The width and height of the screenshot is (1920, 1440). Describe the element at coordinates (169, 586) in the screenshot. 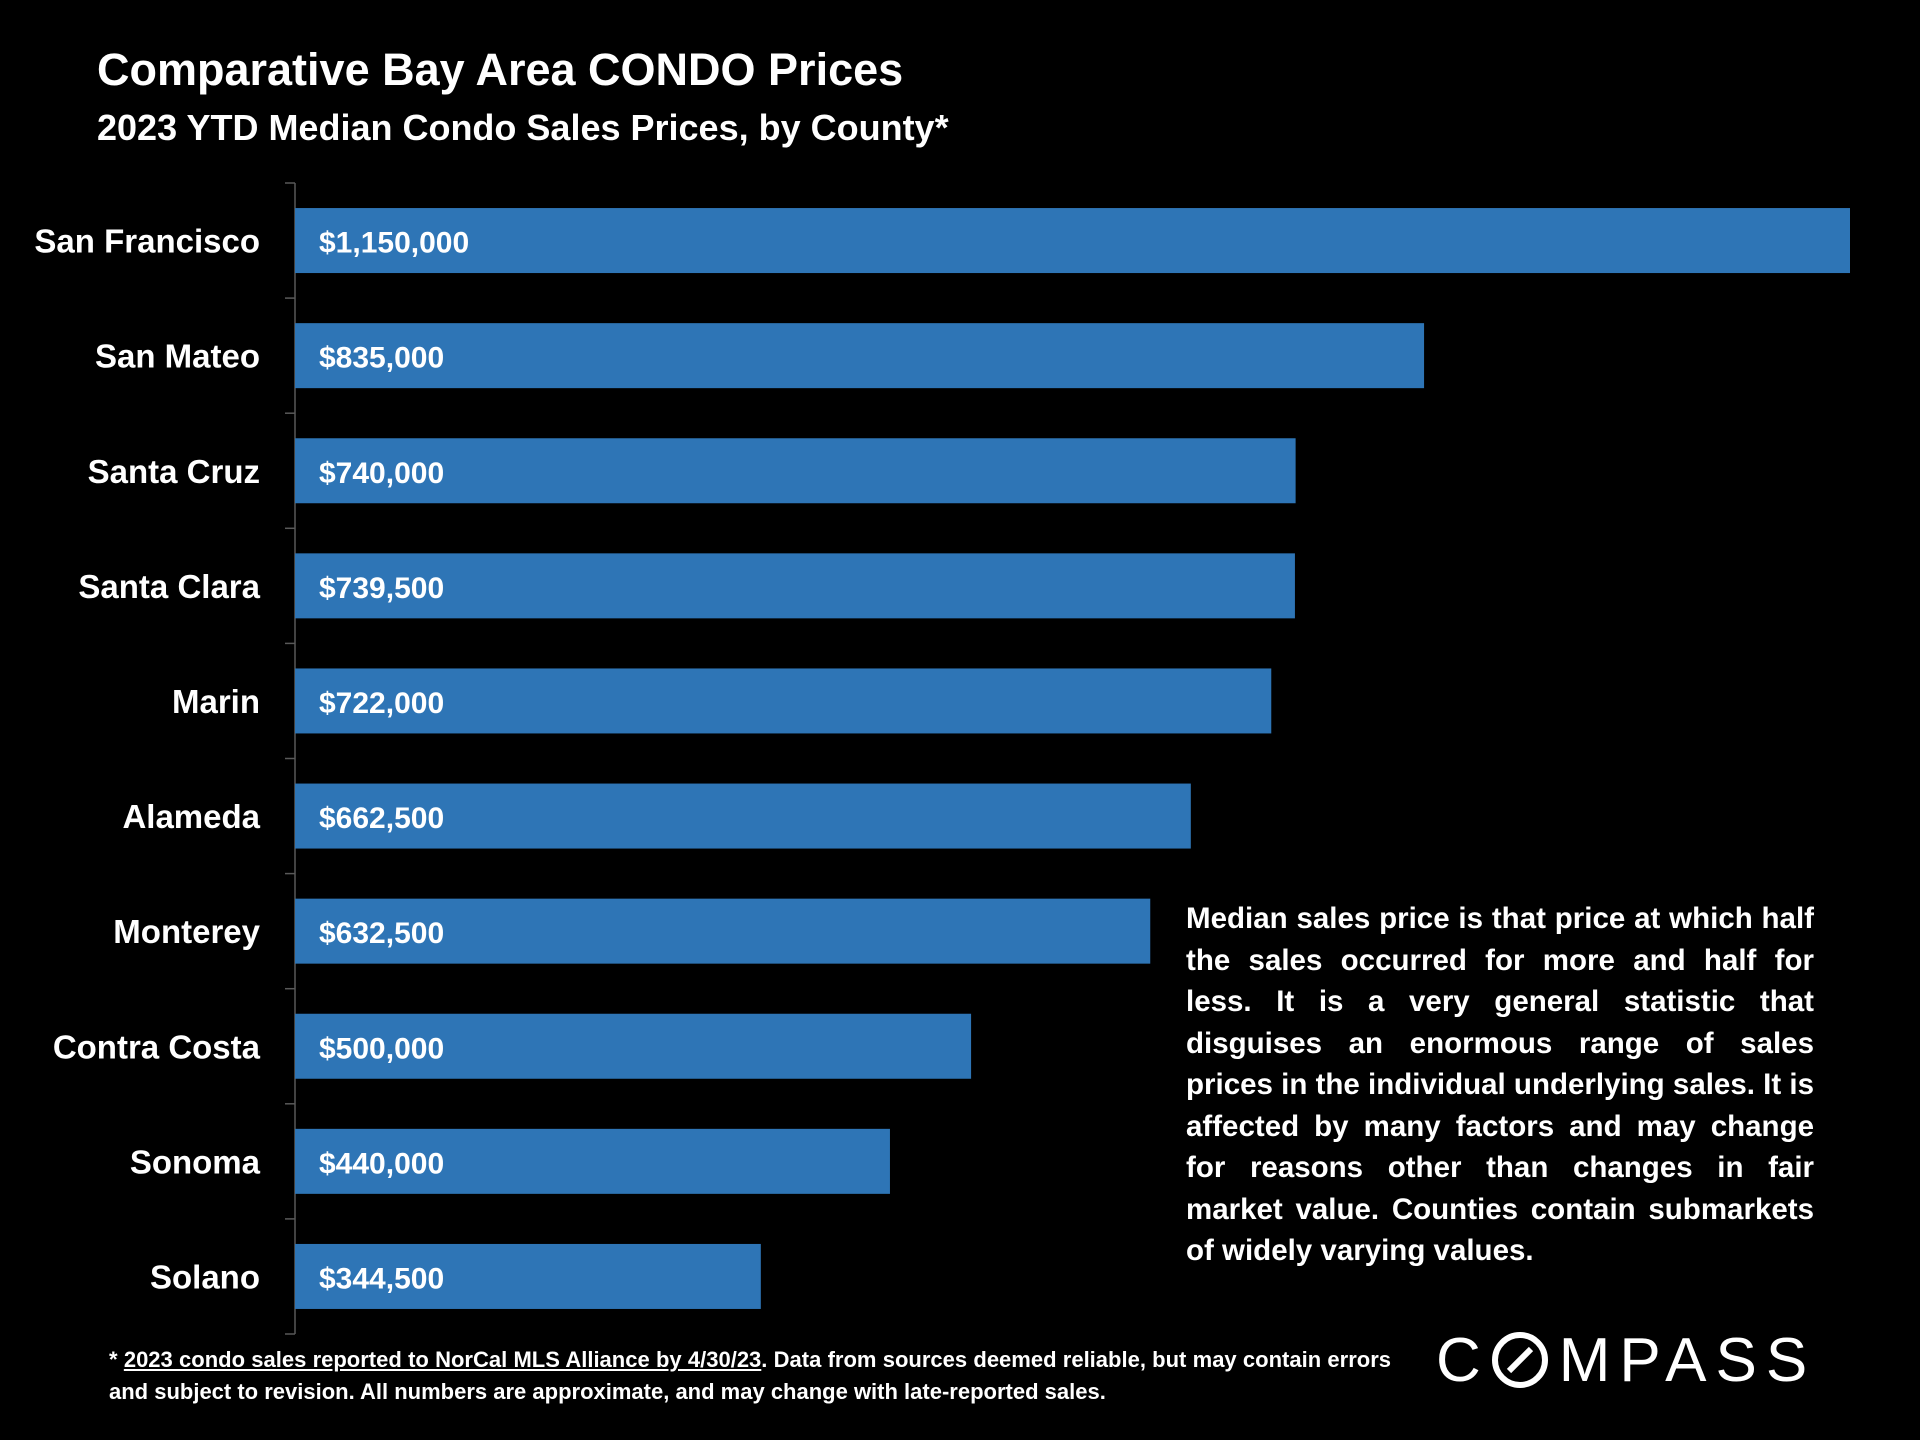

I see `category-label: Santa Clara` at that location.